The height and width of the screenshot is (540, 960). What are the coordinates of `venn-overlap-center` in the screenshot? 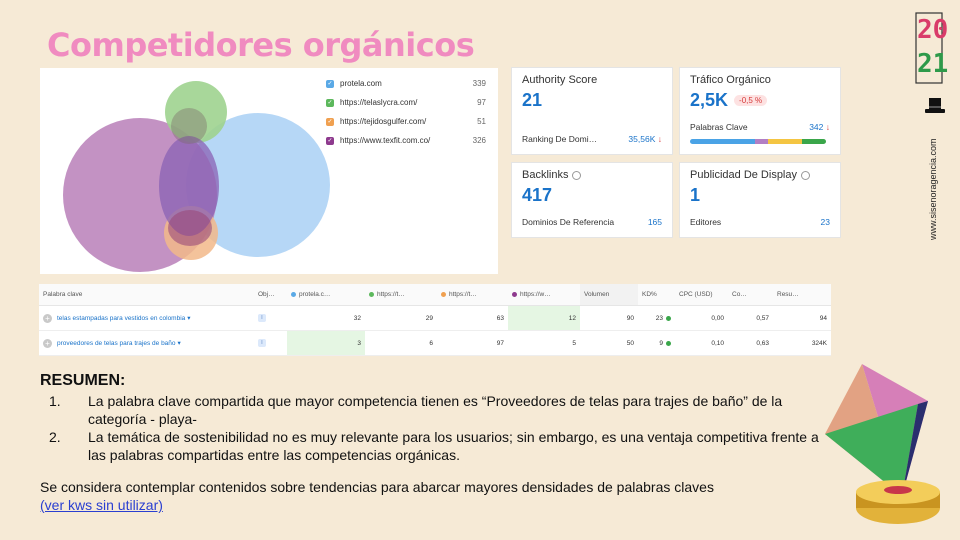 It's located at (189, 186).